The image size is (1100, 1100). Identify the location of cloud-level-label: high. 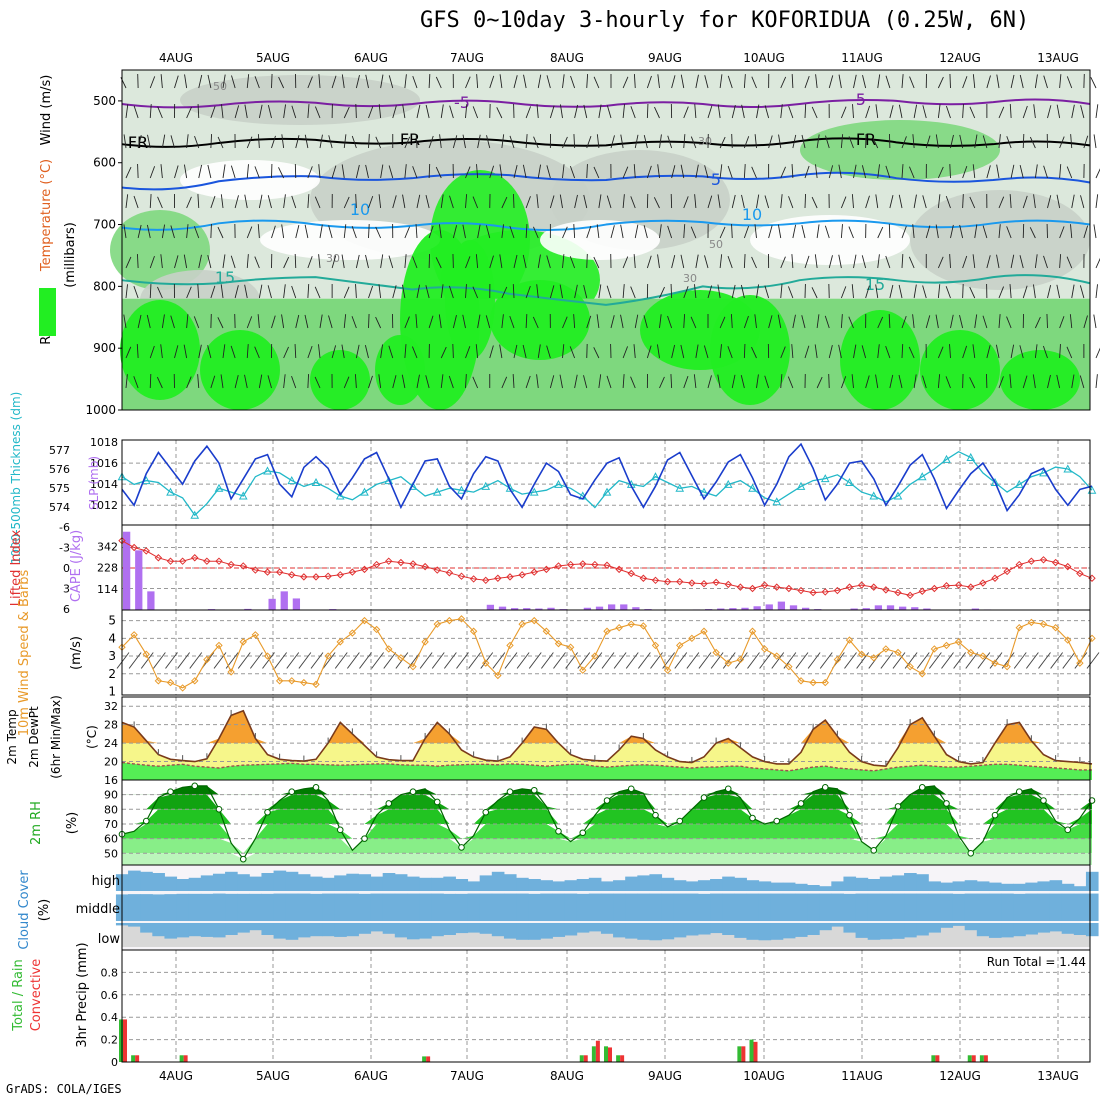
(106, 881).